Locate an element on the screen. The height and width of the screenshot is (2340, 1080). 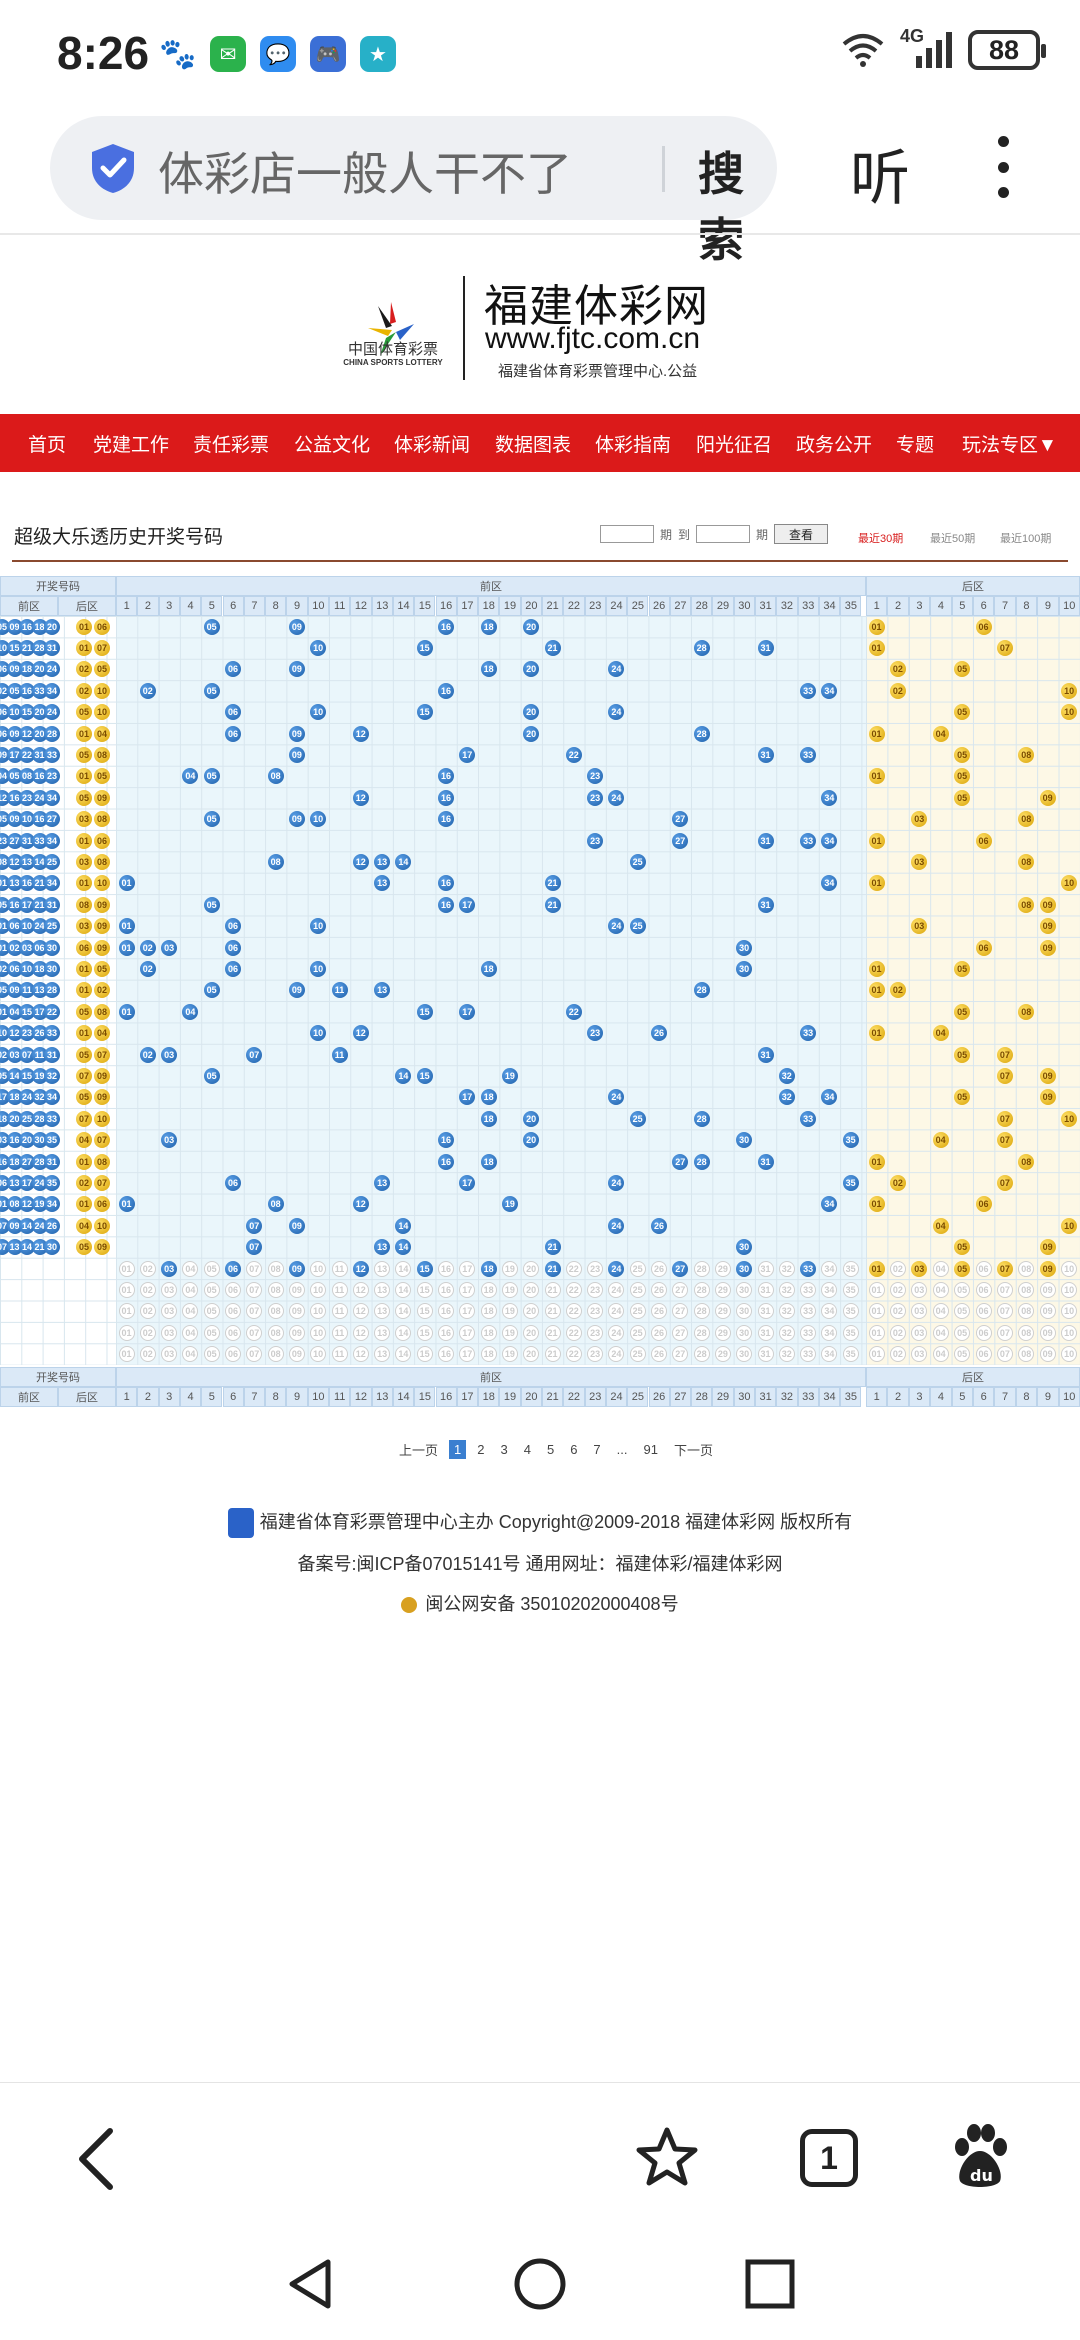
period-from-input is located at coordinates (627, 534).